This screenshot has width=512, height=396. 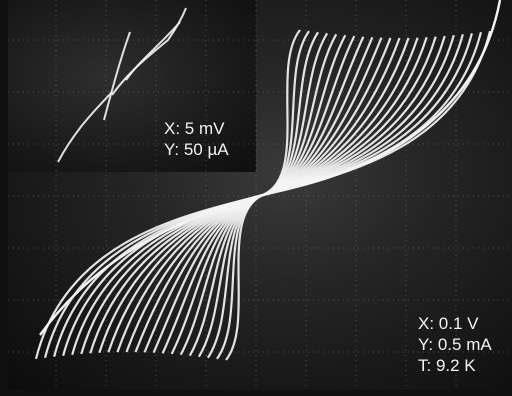 I want to click on main-y-scale: Y: 0.5 mA, so click(x=455, y=344).